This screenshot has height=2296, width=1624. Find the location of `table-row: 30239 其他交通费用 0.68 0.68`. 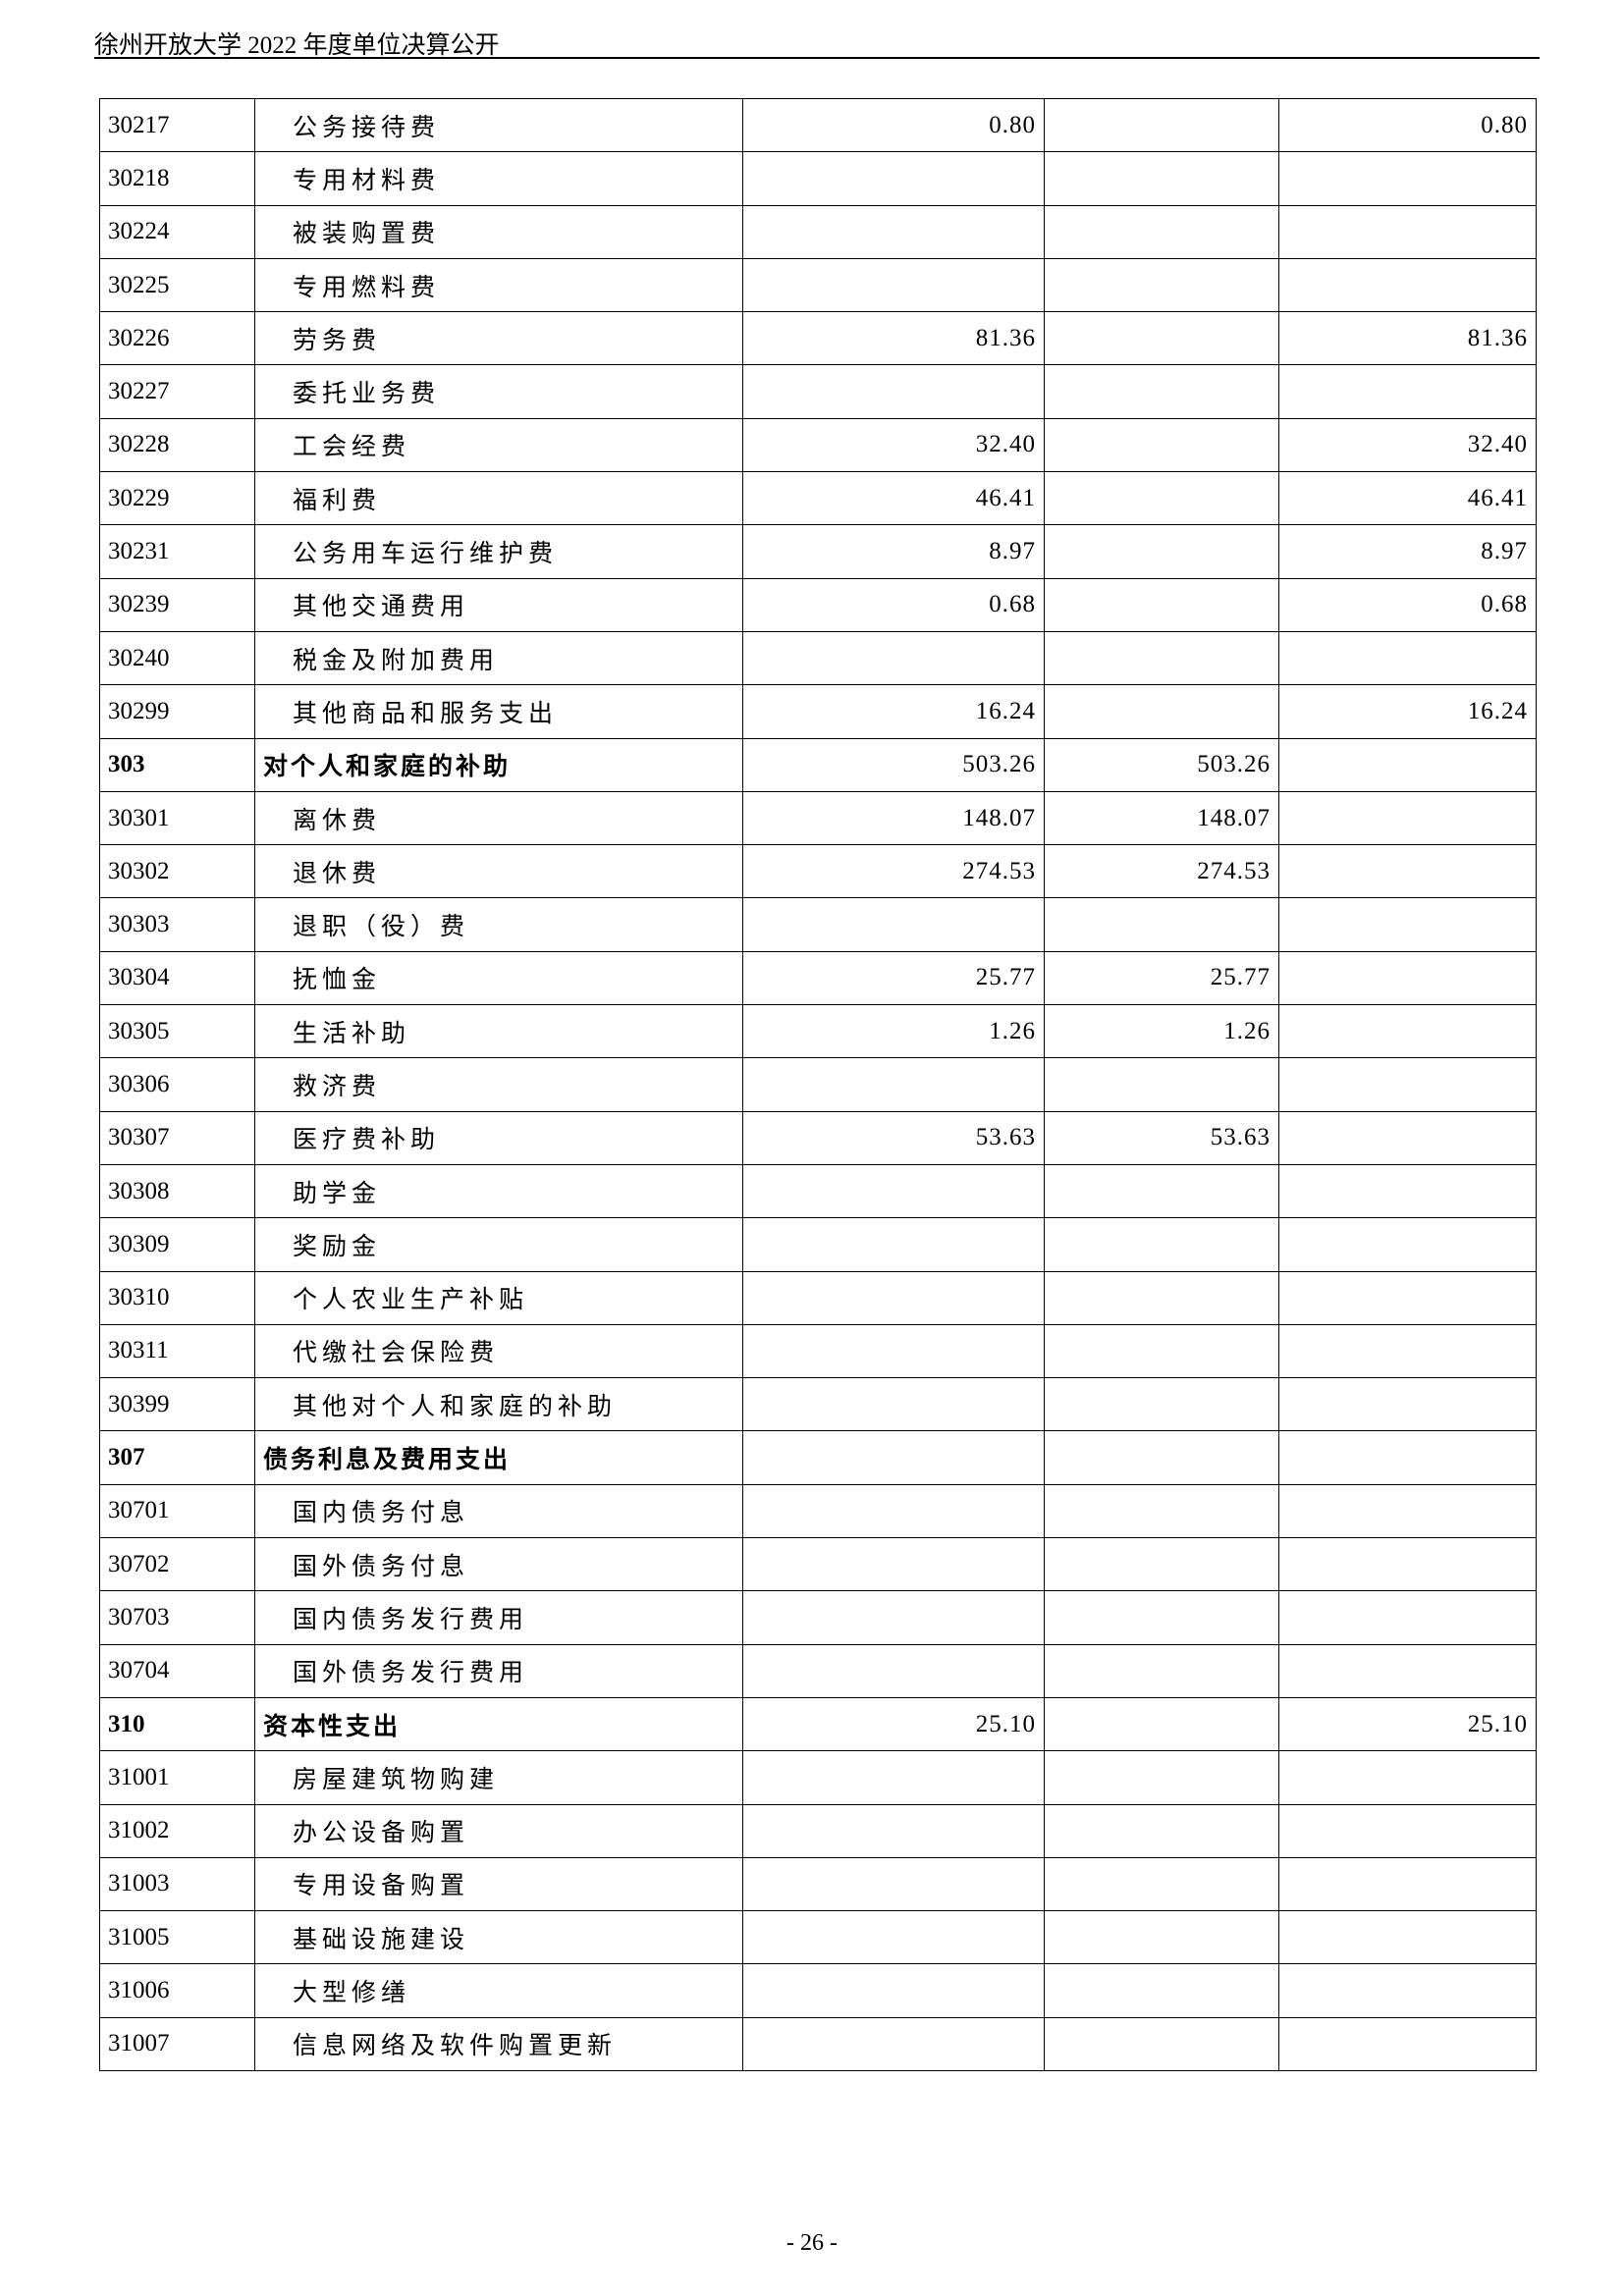

table-row: 30239 其他交通费用 0.68 0.68 is located at coordinates (818, 604).